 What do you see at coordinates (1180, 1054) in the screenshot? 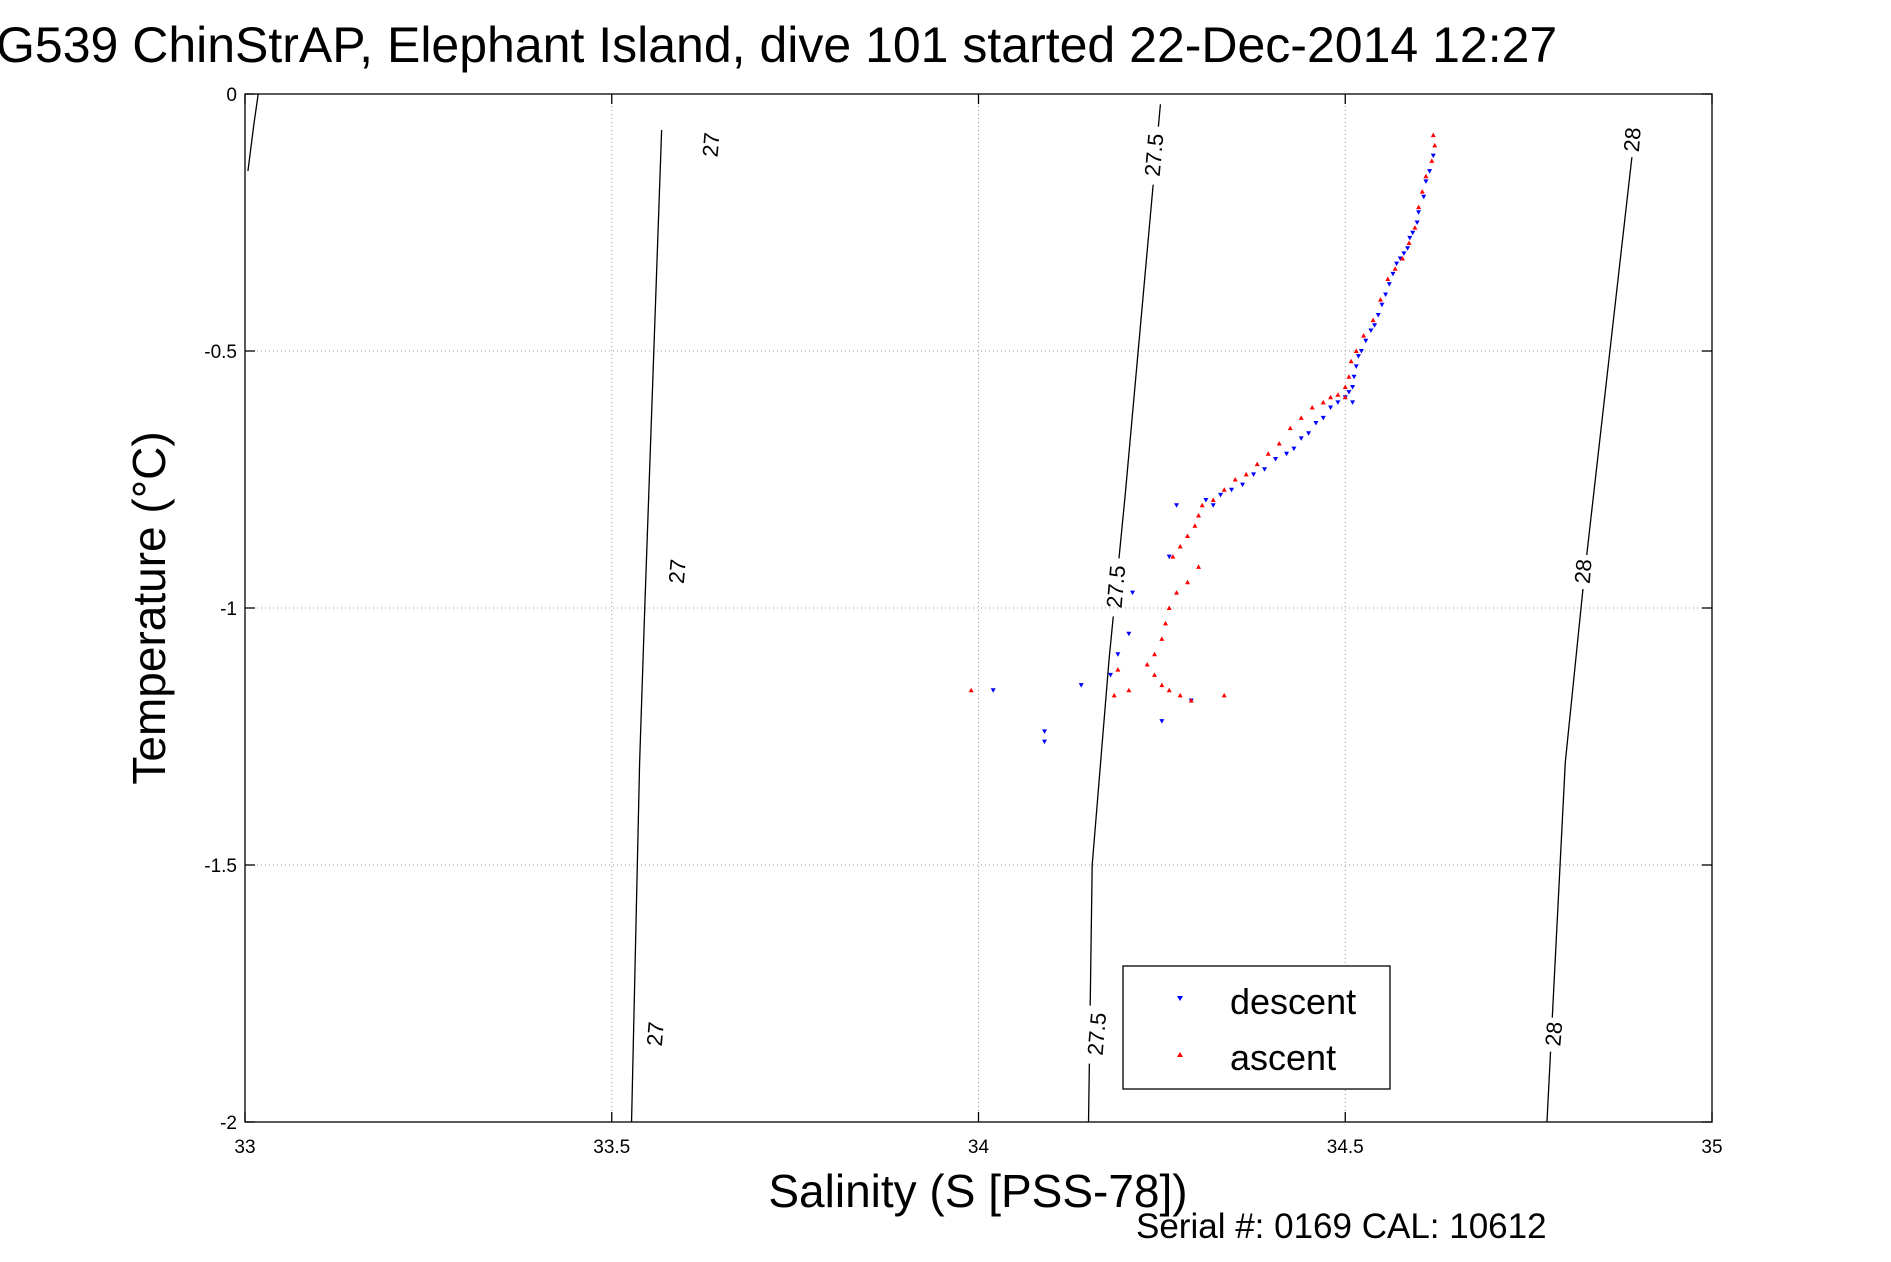
I see `legend-marker-ascent` at bounding box center [1180, 1054].